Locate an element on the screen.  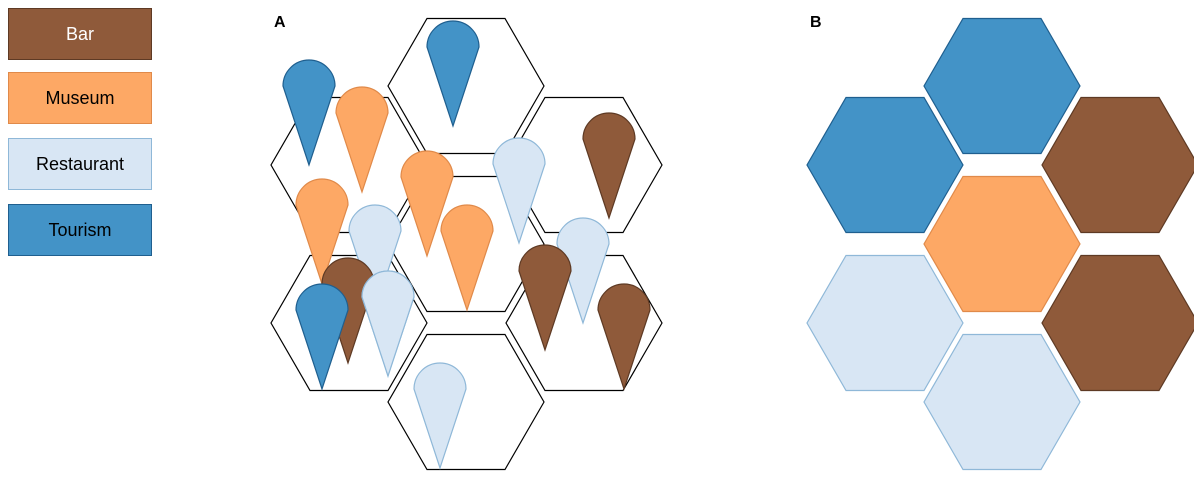
legend-label-tourism: Tourism is located at coordinates (80, 229).